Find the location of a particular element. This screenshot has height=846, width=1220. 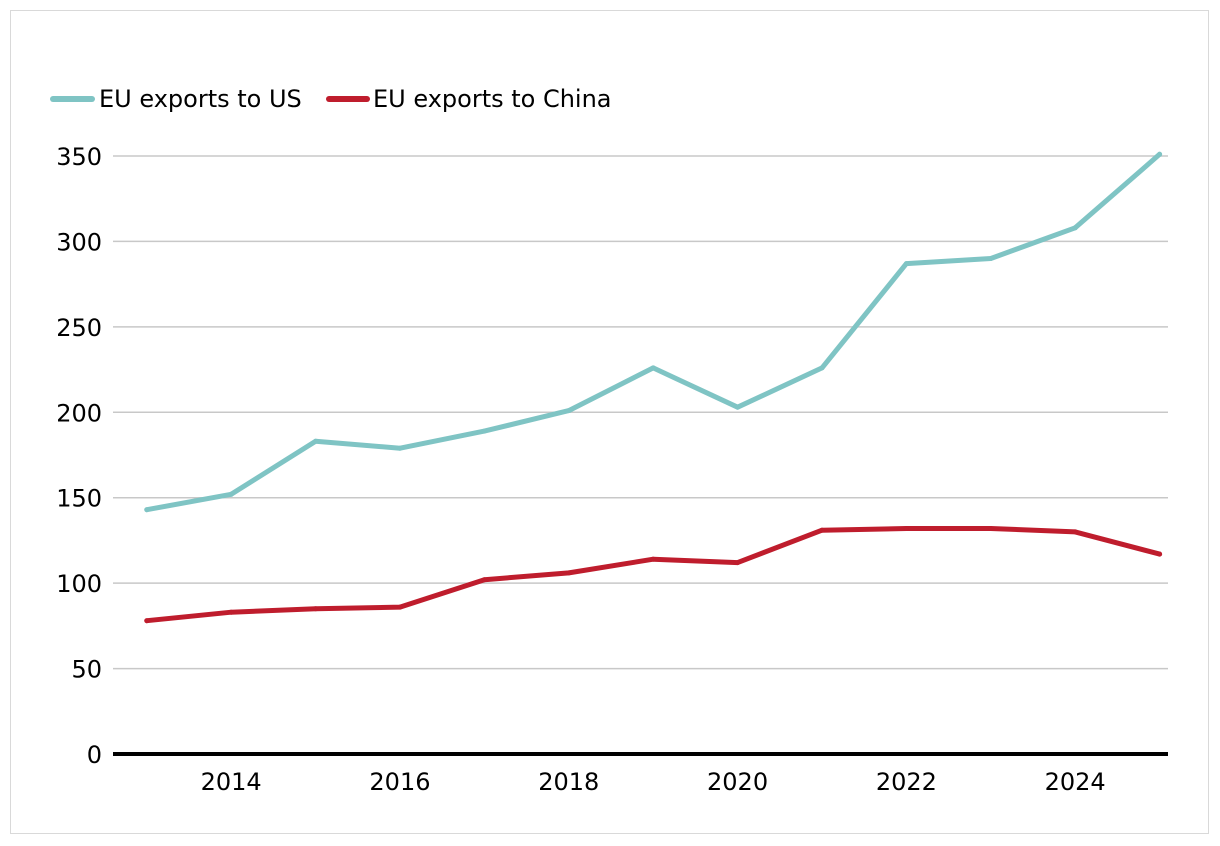

data-point-eu-exports-to-china-2018 is located at coordinates (569, 573).